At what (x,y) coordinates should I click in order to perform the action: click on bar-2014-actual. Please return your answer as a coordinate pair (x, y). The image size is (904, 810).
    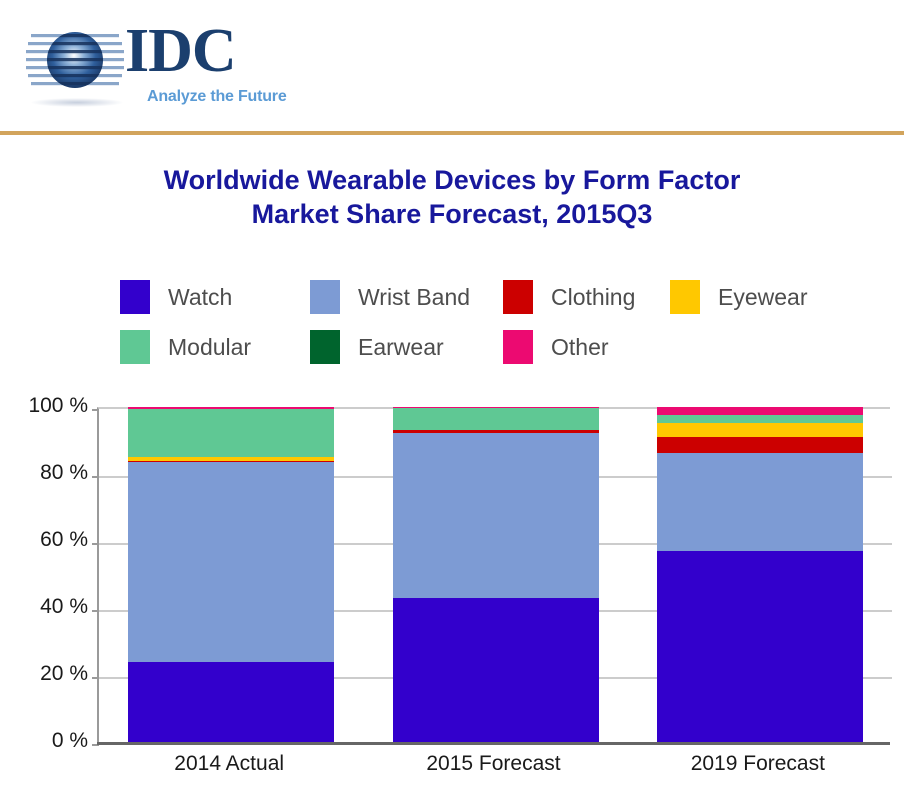
    Looking at the image, I should click on (231, 574).